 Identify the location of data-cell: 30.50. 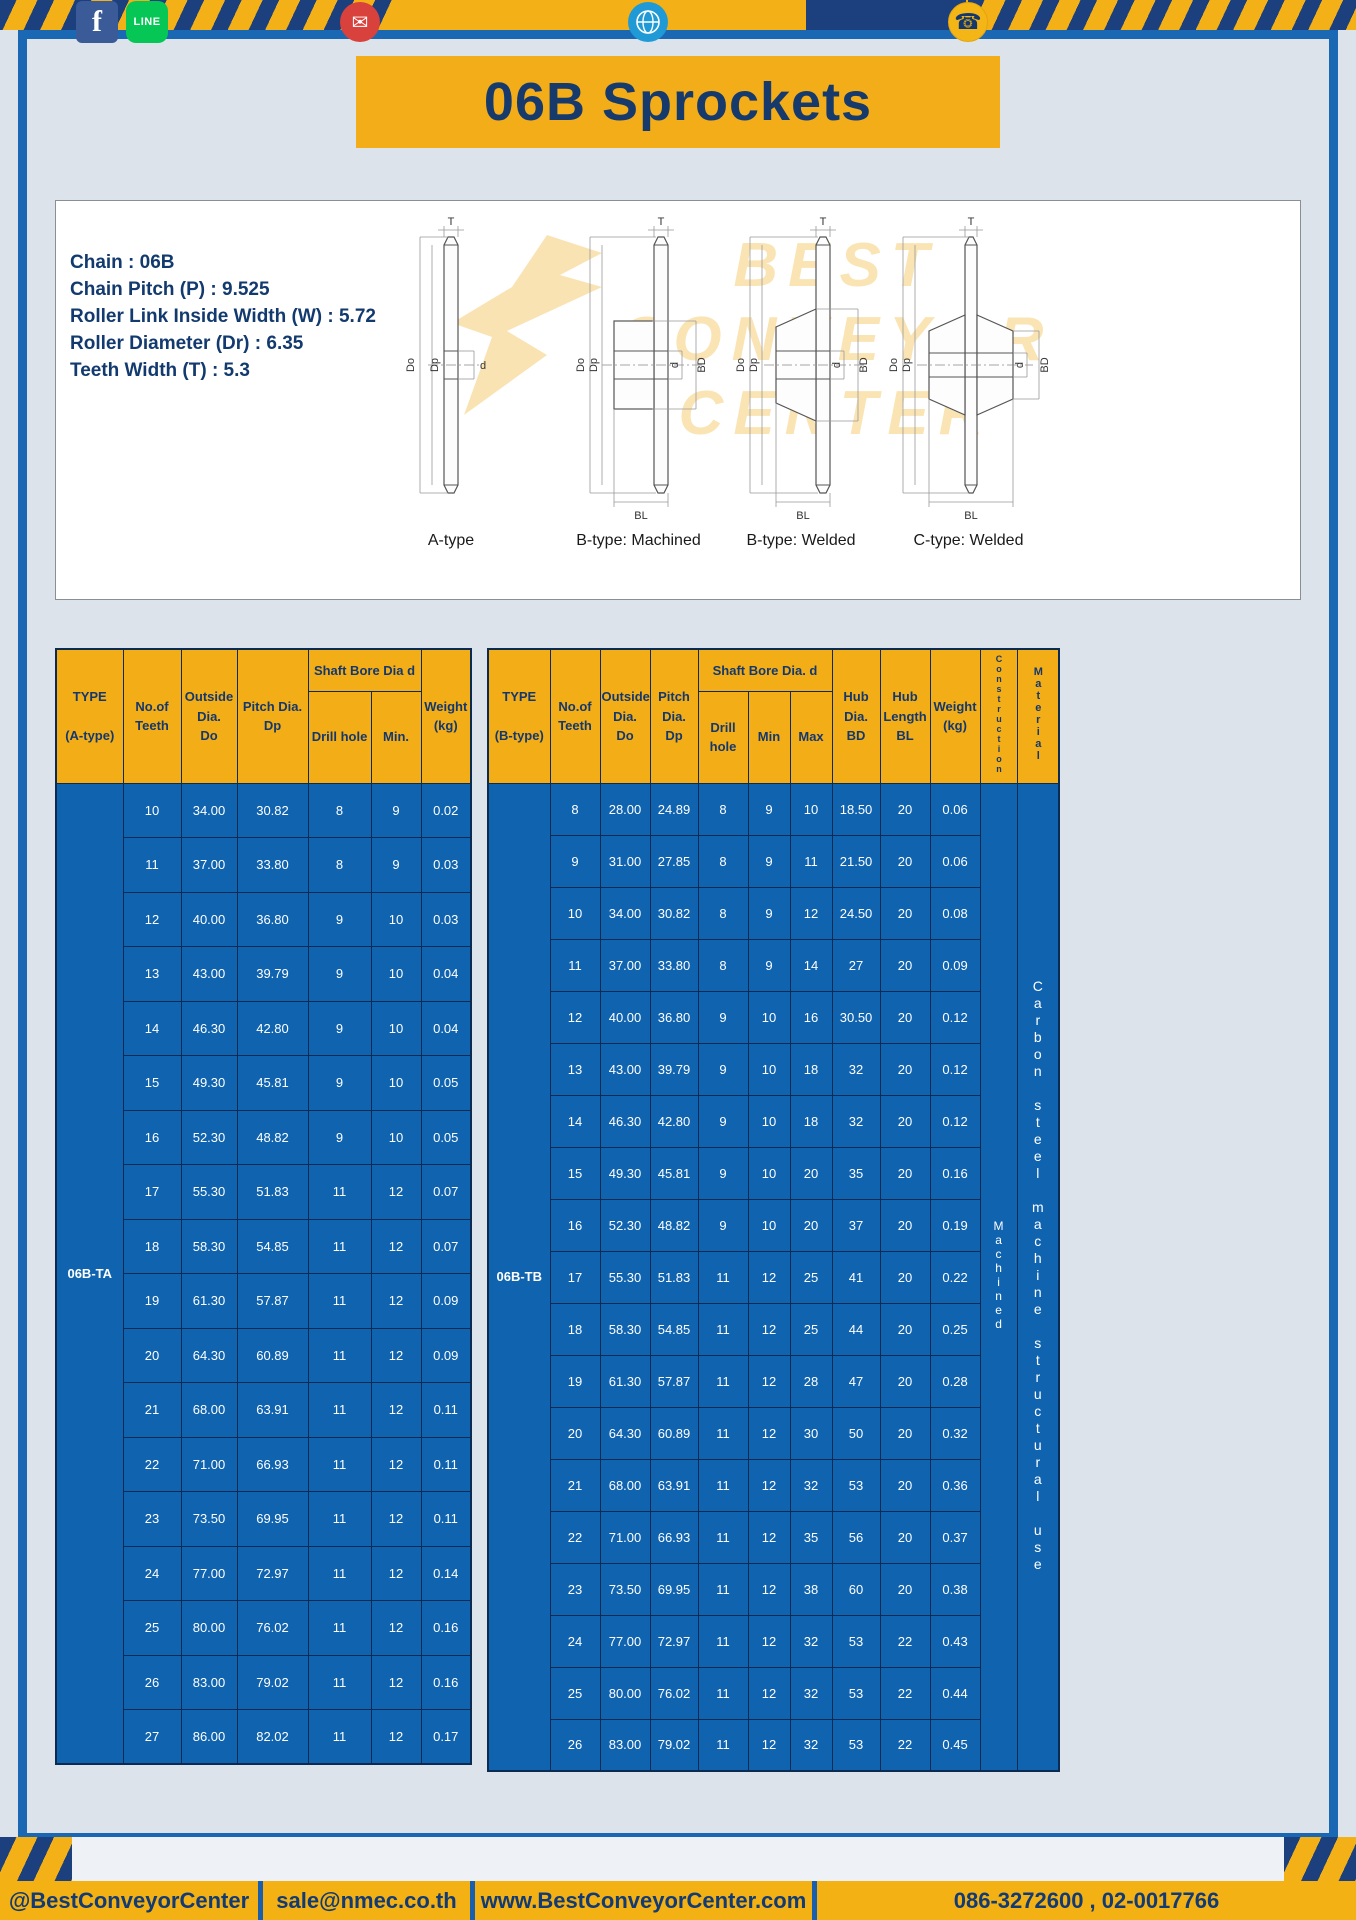
(856, 1017).